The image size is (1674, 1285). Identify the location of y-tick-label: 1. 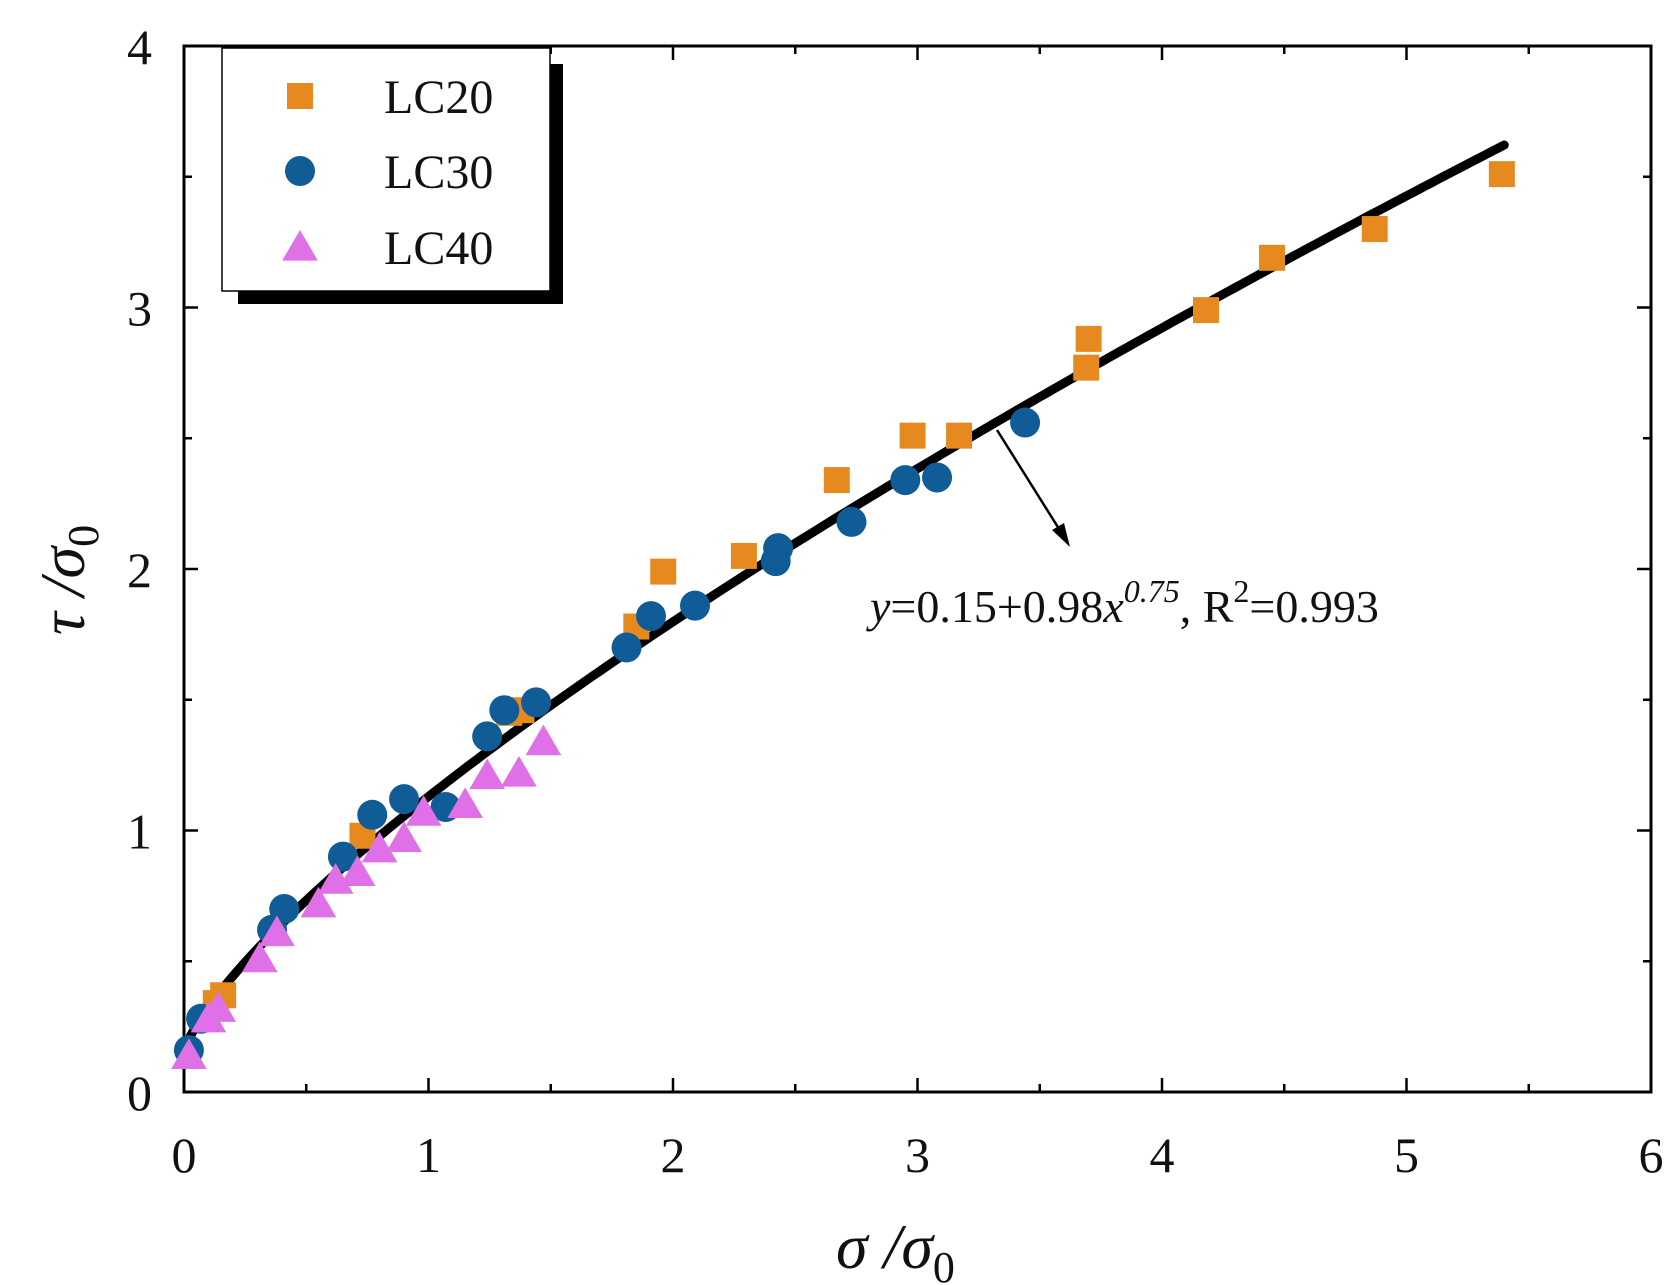
(139, 832).